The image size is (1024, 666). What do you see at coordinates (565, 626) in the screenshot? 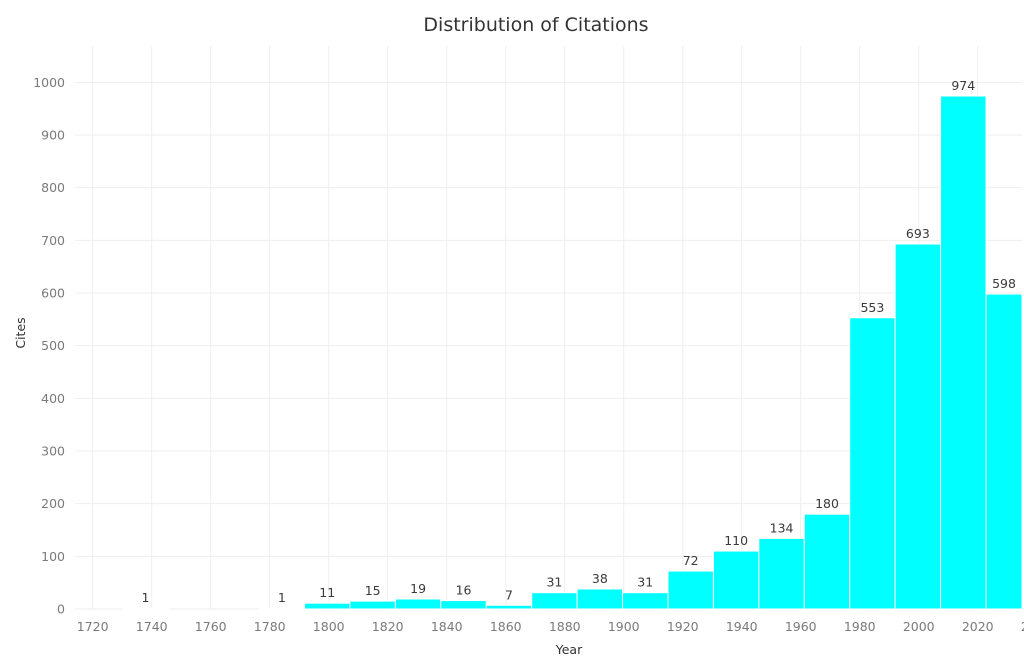
I see `x-tick-label: 1880` at bounding box center [565, 626].